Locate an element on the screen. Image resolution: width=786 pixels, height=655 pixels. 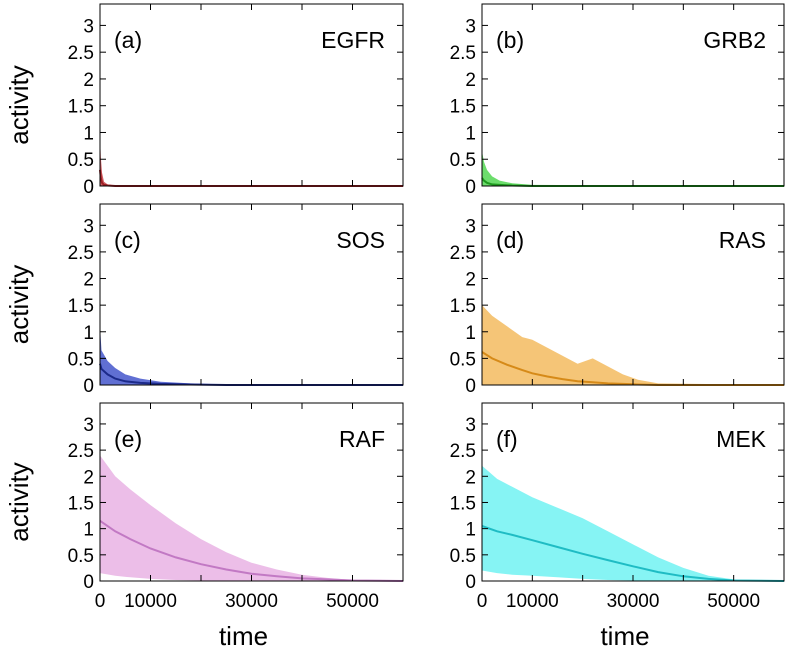
protein-name: RAS is located at coordinates (742, 240).